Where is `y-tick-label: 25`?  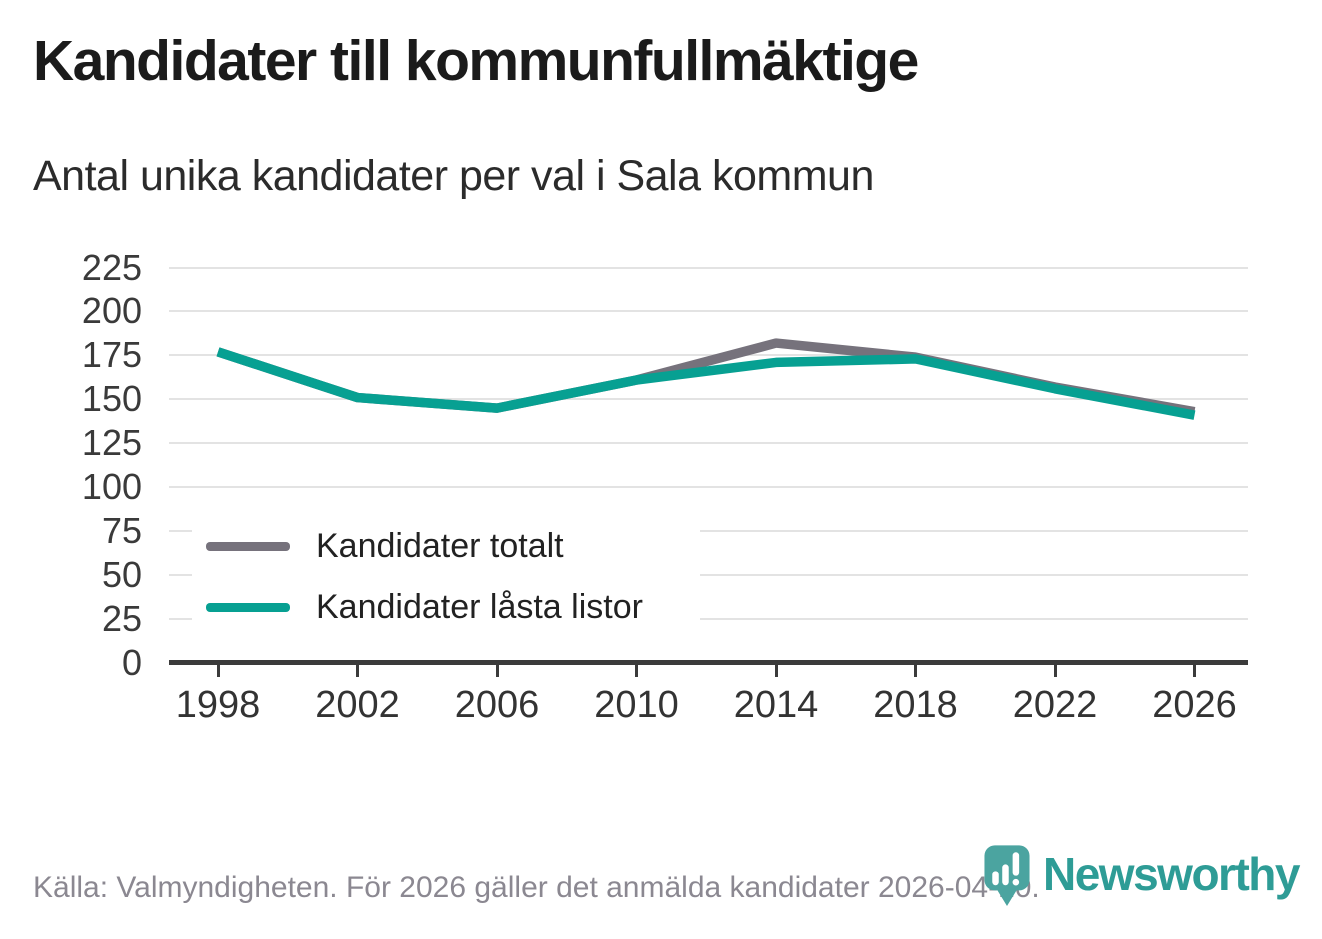 y-tick-label: 25 is located at coordinates (121, 619).